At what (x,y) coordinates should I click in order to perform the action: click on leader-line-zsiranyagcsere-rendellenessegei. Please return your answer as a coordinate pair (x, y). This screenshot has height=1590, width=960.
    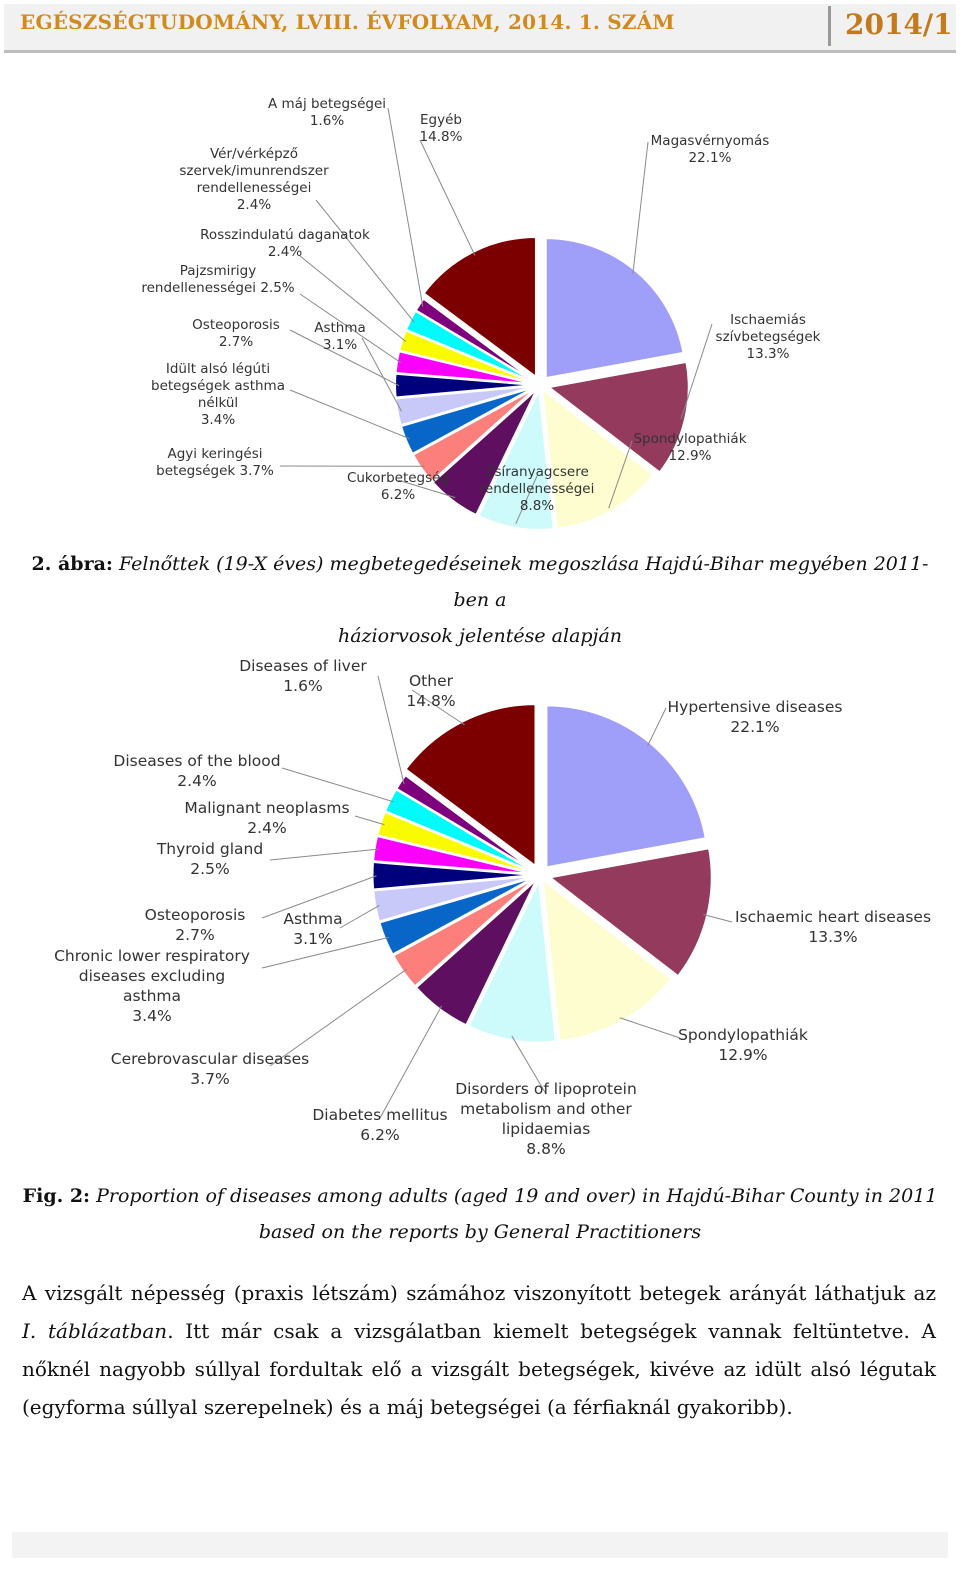
    Looking at the image, I should click on (526, 500).